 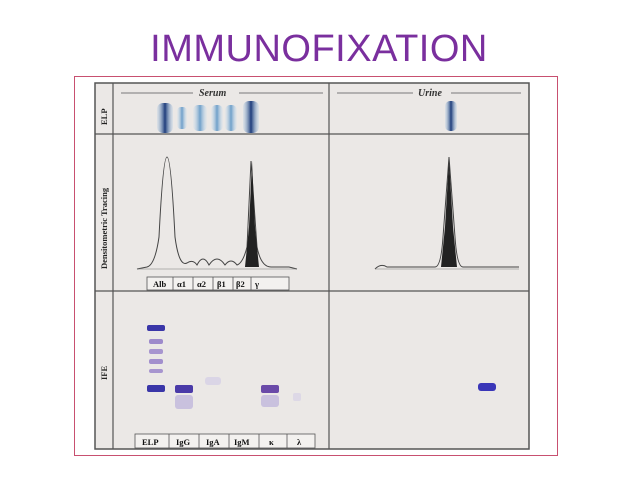 I want to click on fraction-label-bar: Alb α1 α2 β1 β2 γ, so click(x=218, y=283).